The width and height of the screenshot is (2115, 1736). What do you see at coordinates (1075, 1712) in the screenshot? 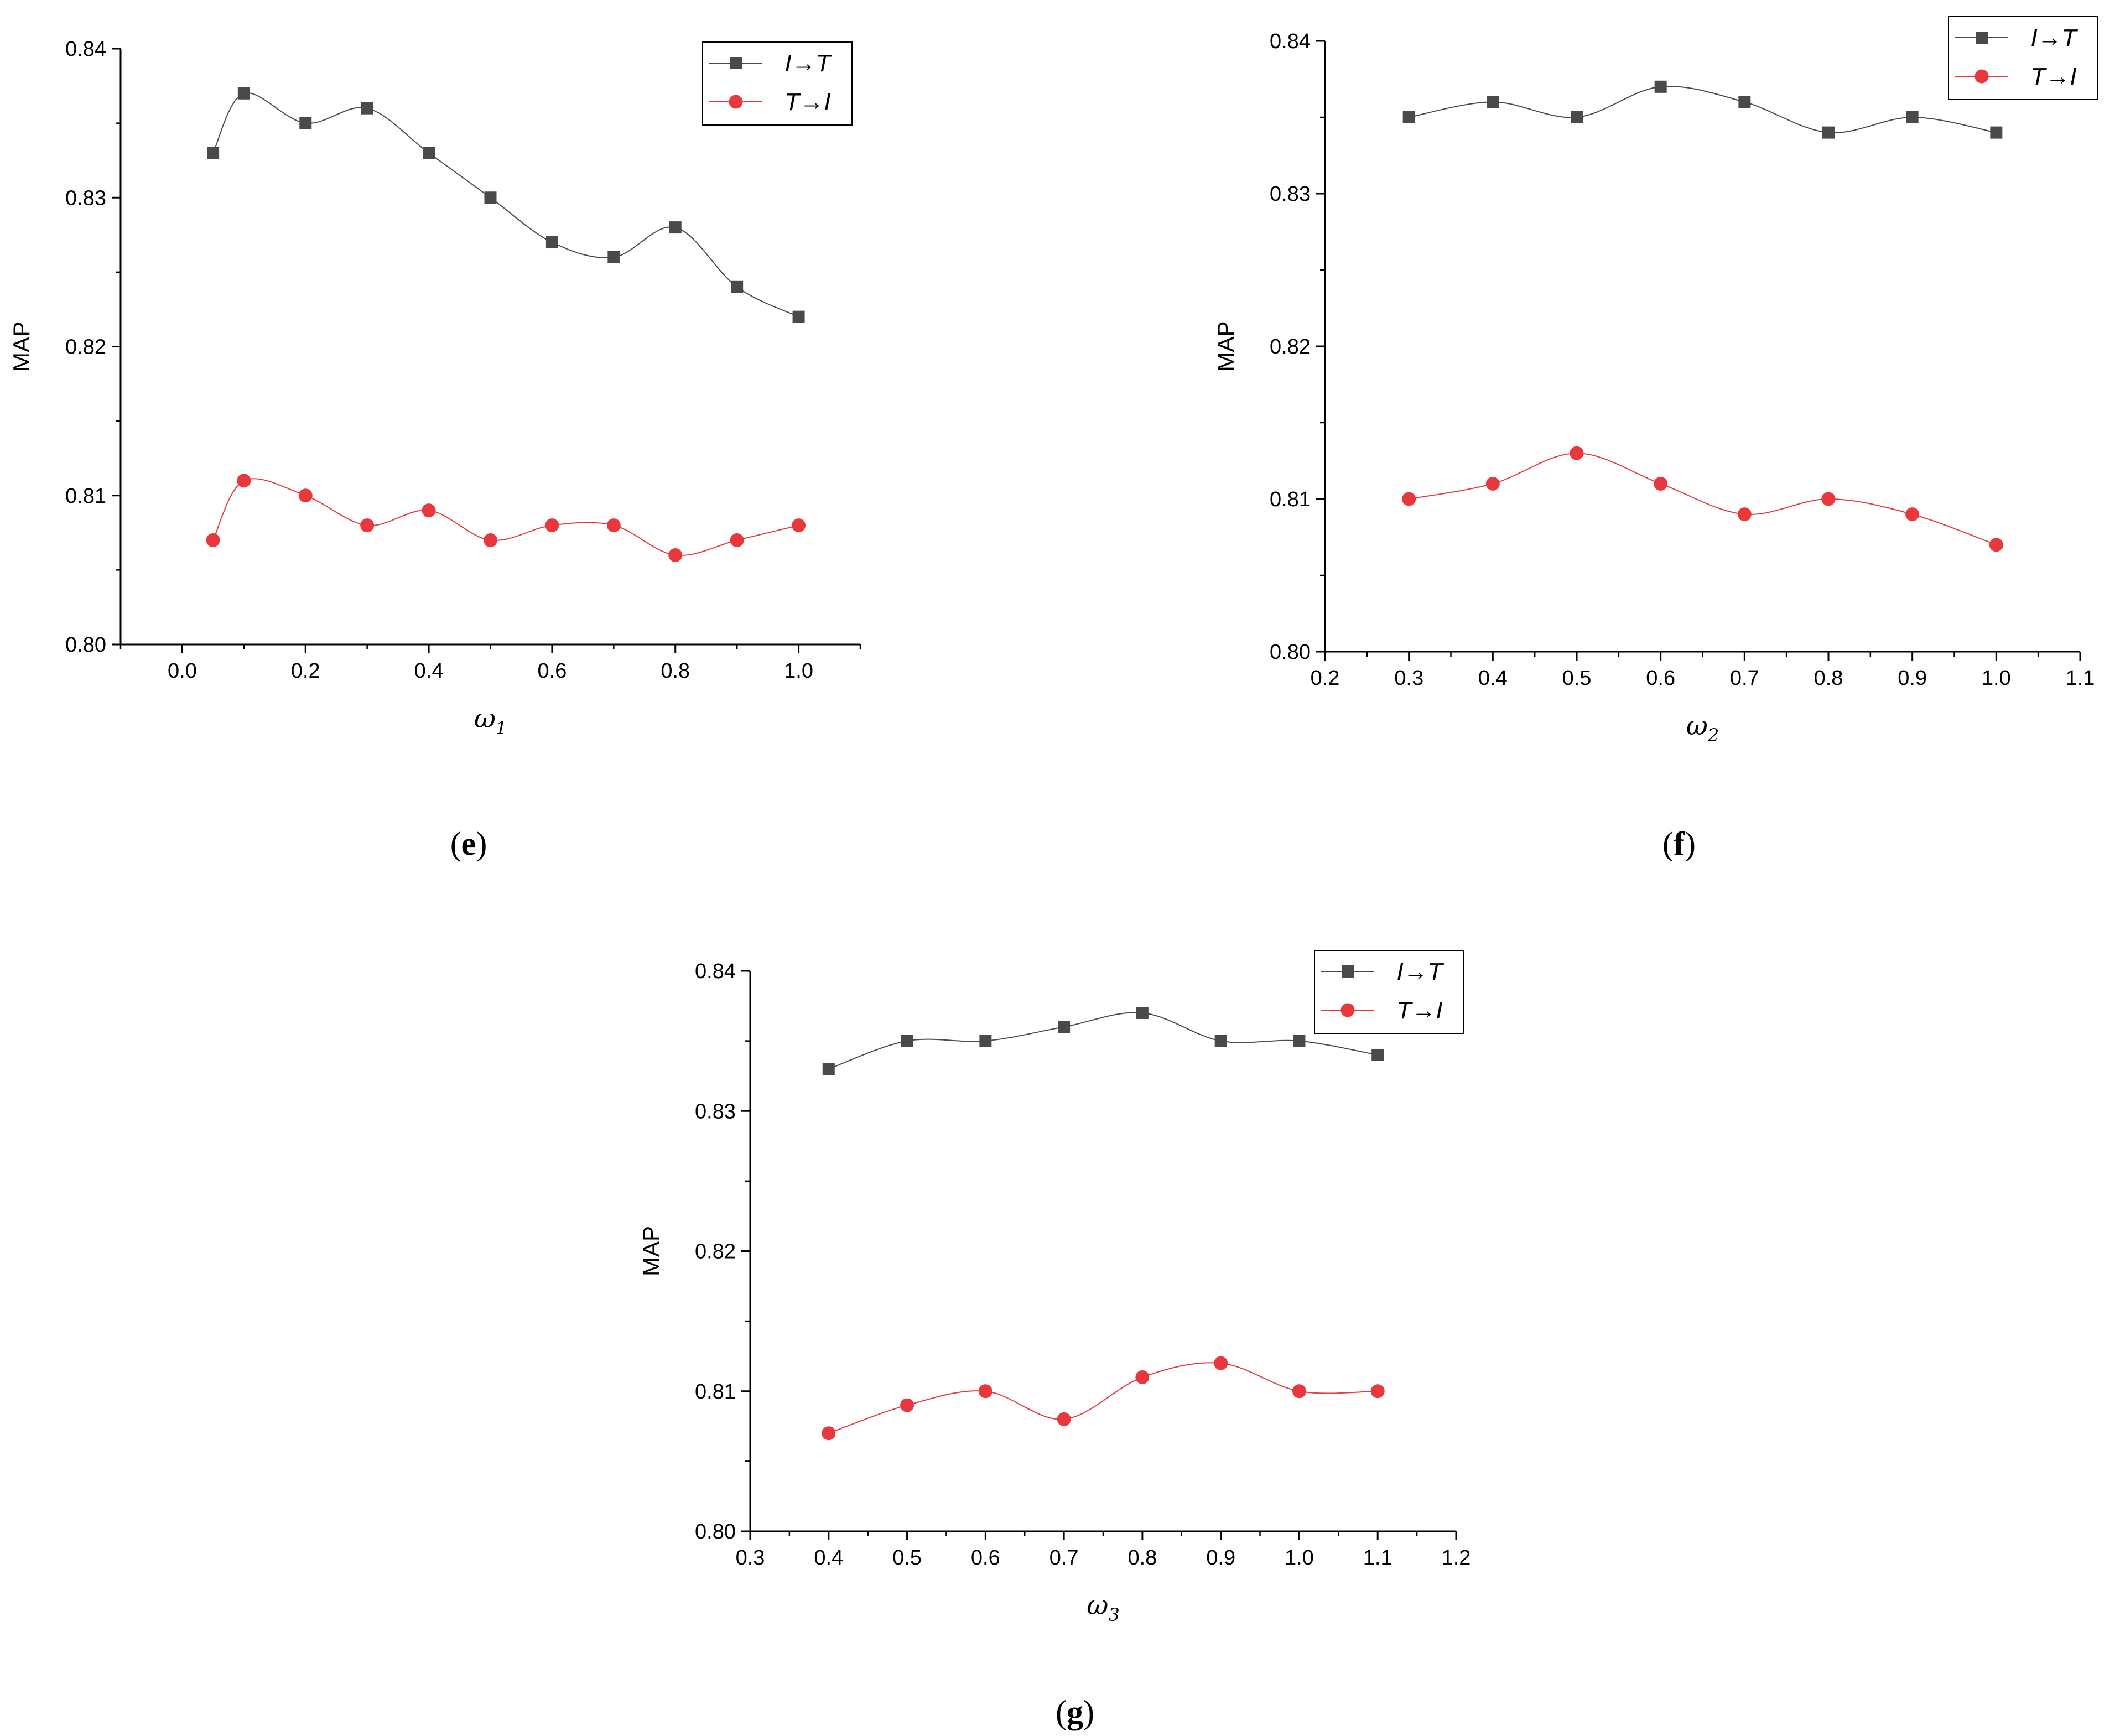
I see `panel-caption: (g)` at bounding box center [1075, 1712].